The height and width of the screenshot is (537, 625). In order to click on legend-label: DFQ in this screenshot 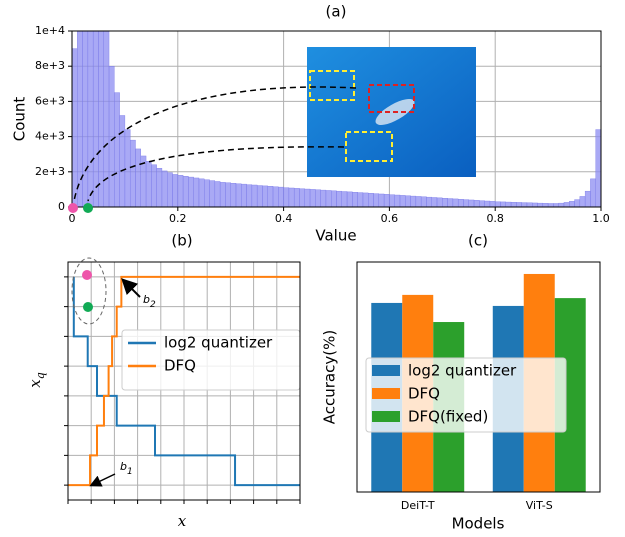, I will do `click(180, 366)`.